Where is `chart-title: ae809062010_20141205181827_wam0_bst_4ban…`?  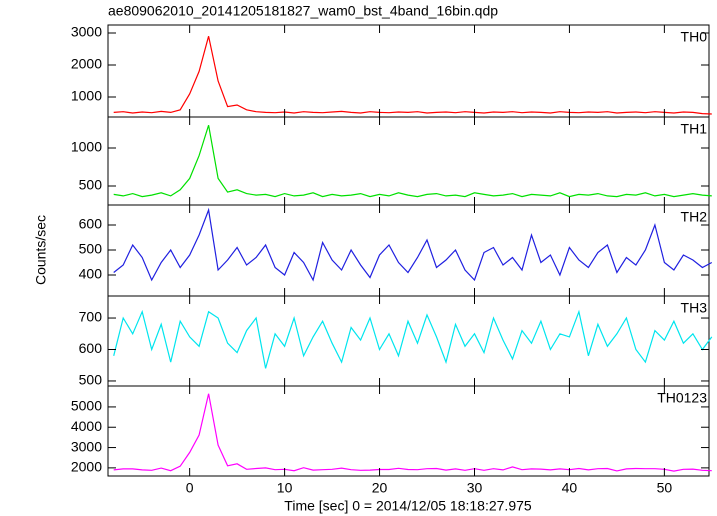 chart-title: ae809062010_20141205181827_wam0_bst_4ban… is located at coordinates (303, 11).